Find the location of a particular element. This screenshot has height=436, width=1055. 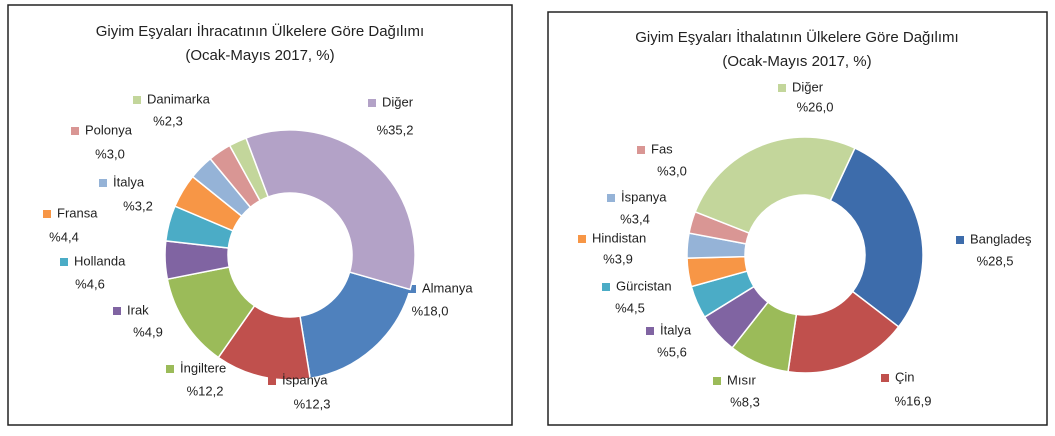

value-label: %28,5 is located at coordinates (995, 260).